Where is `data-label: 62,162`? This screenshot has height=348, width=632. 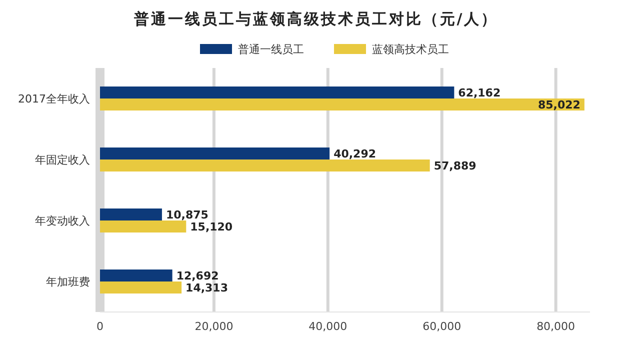 data-label: 62,162 is located at coordinates (479, 93).